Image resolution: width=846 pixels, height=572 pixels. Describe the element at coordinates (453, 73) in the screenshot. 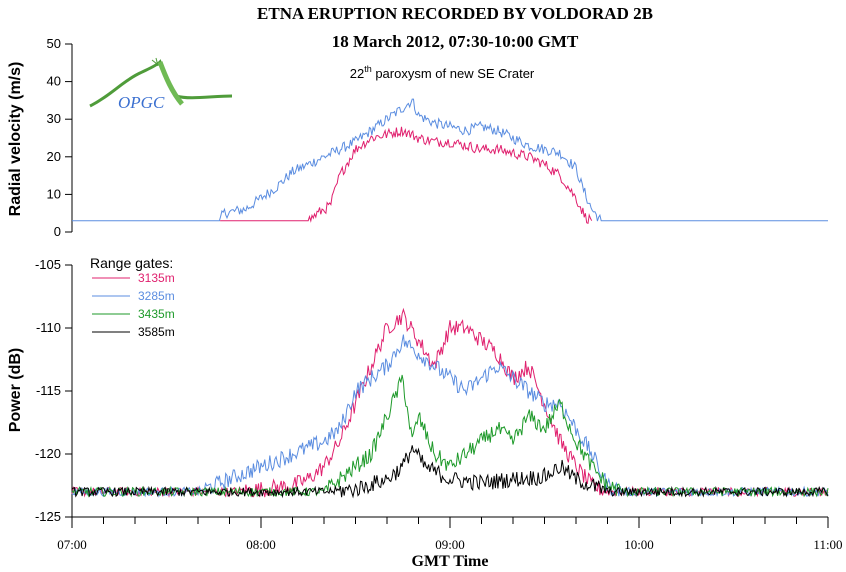

I see `subtitle-rest: paroxysm of new SE Crater` at that location.